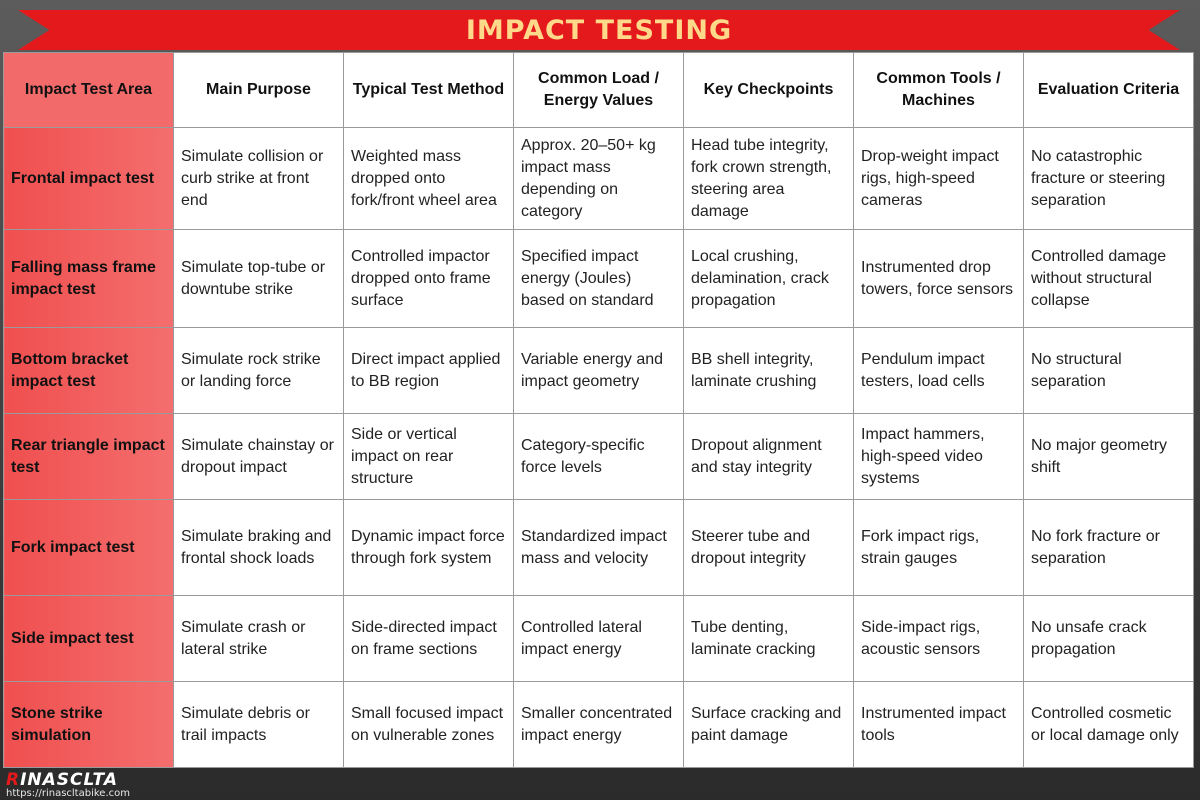 The image size is (1200, 800). I want to click on table-cell: Simulate debris or trail impacts, so click(258, 724).